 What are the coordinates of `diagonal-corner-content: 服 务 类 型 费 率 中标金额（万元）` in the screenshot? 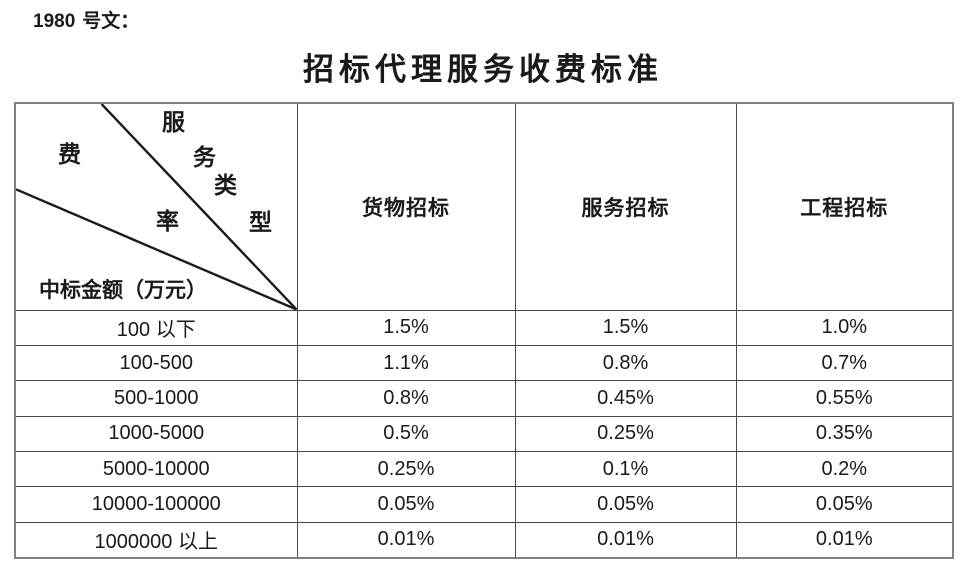 It's located at (156, 206).